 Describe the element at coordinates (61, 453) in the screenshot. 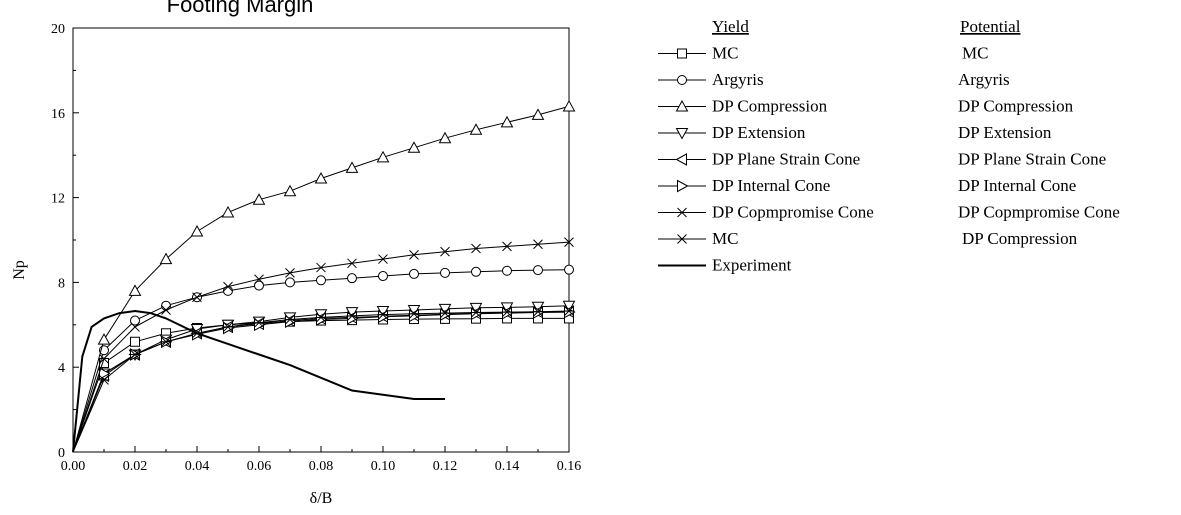

I see `y-tick-label: 0` at that location.